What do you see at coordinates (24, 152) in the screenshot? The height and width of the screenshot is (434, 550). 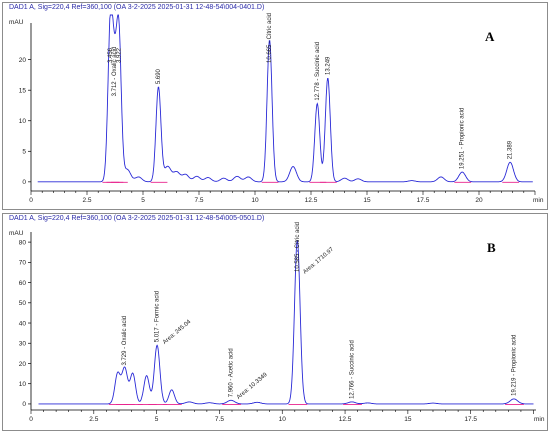 I see `y-tick-label: 5` at bounding box center [24, 152].